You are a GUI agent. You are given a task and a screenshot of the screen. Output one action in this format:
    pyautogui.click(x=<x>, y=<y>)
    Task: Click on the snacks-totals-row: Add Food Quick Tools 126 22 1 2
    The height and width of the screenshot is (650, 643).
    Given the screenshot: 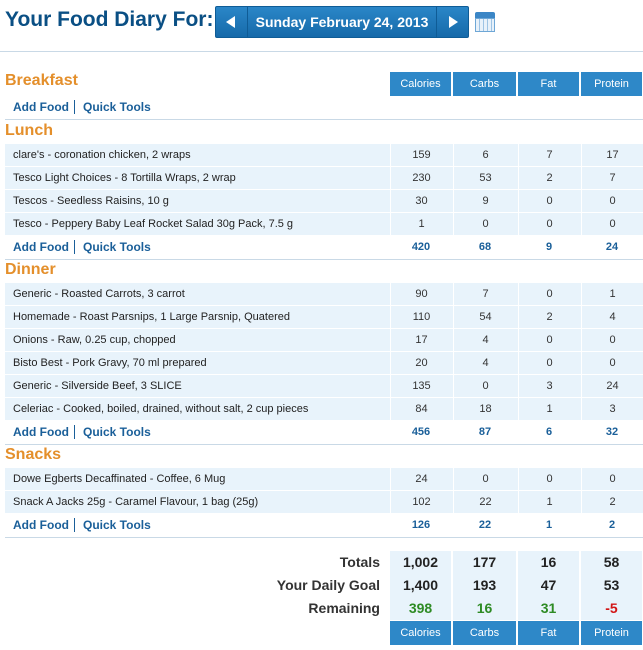 What is the action you would take?
    pyautogui.click(x=324, y=525)
    